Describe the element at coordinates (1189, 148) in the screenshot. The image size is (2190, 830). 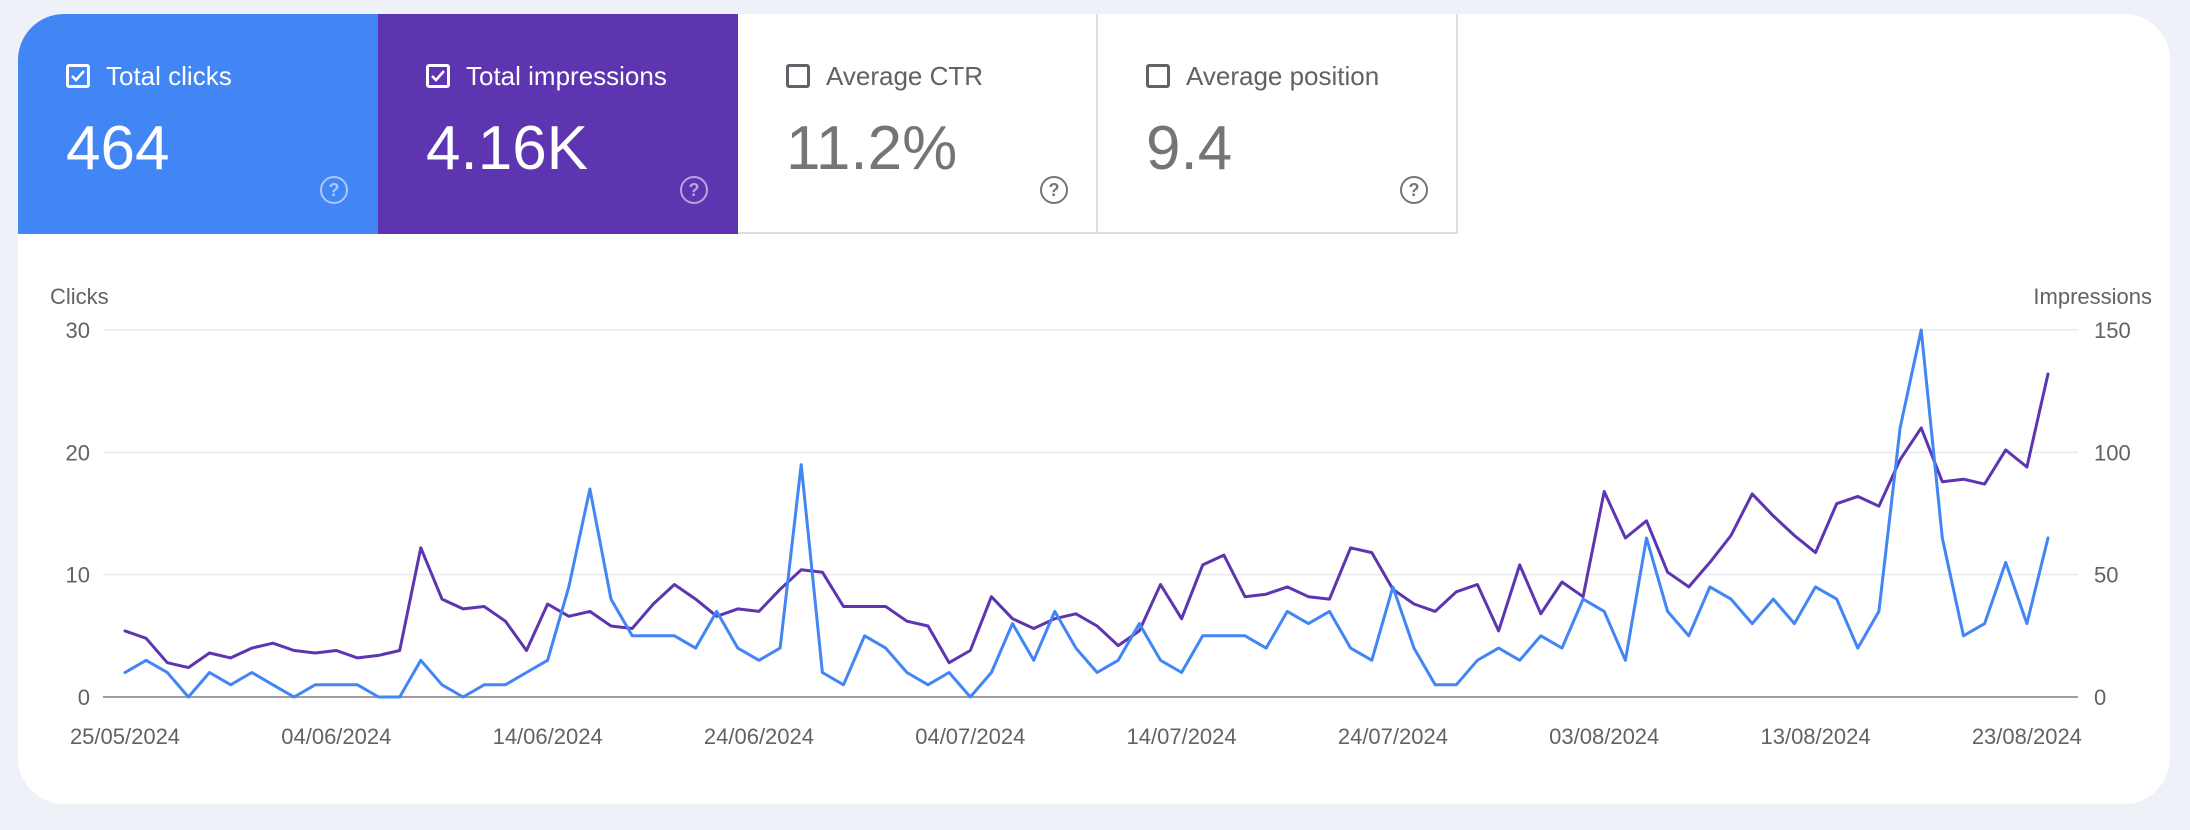
I see `metric-value: 9.4` at that location.